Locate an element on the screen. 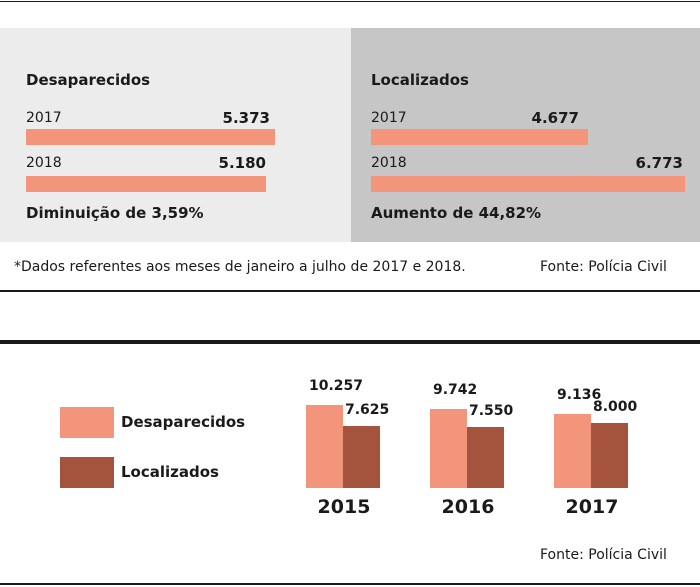  bar-localizados-2017 is located at coordinates (609, 455).